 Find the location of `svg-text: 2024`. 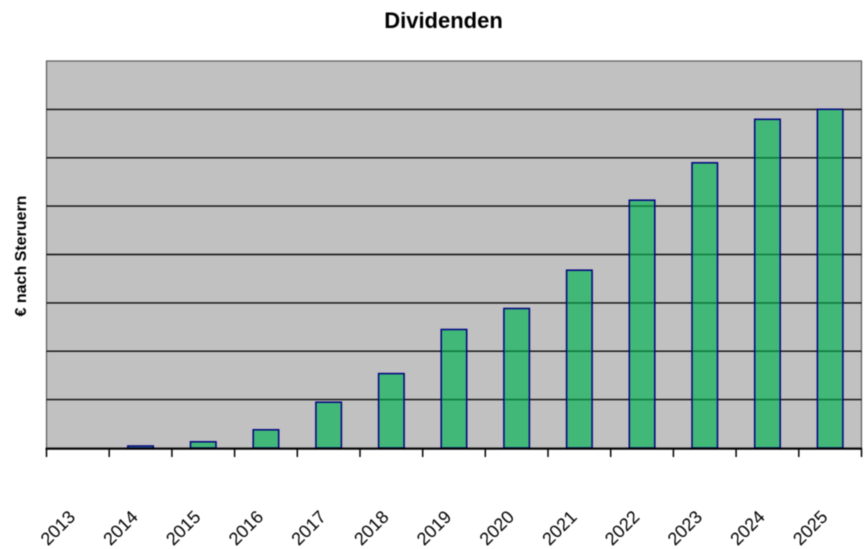

svg-text: 2024 is located at coordinates (747, 528).